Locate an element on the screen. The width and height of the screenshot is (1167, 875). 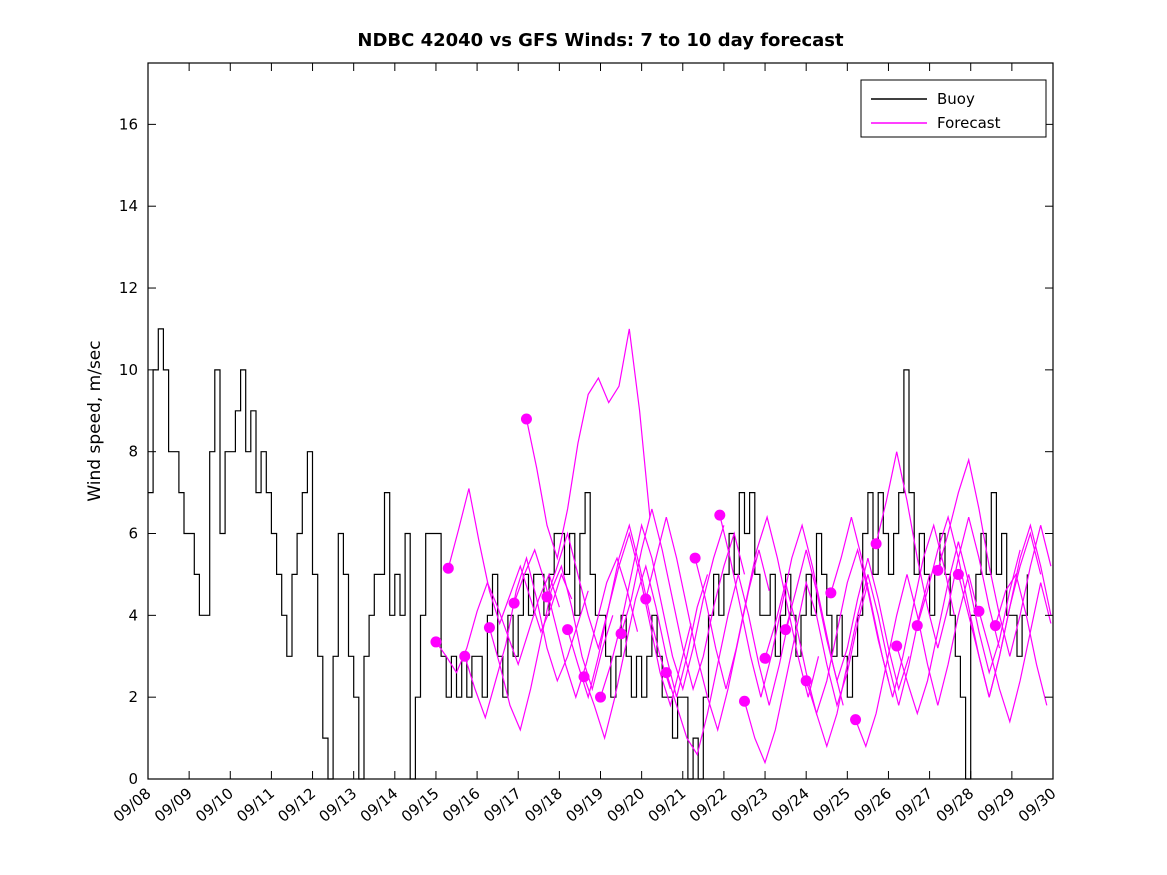
x-tick-label: 09/30 is located at coordinates (1037, 805).